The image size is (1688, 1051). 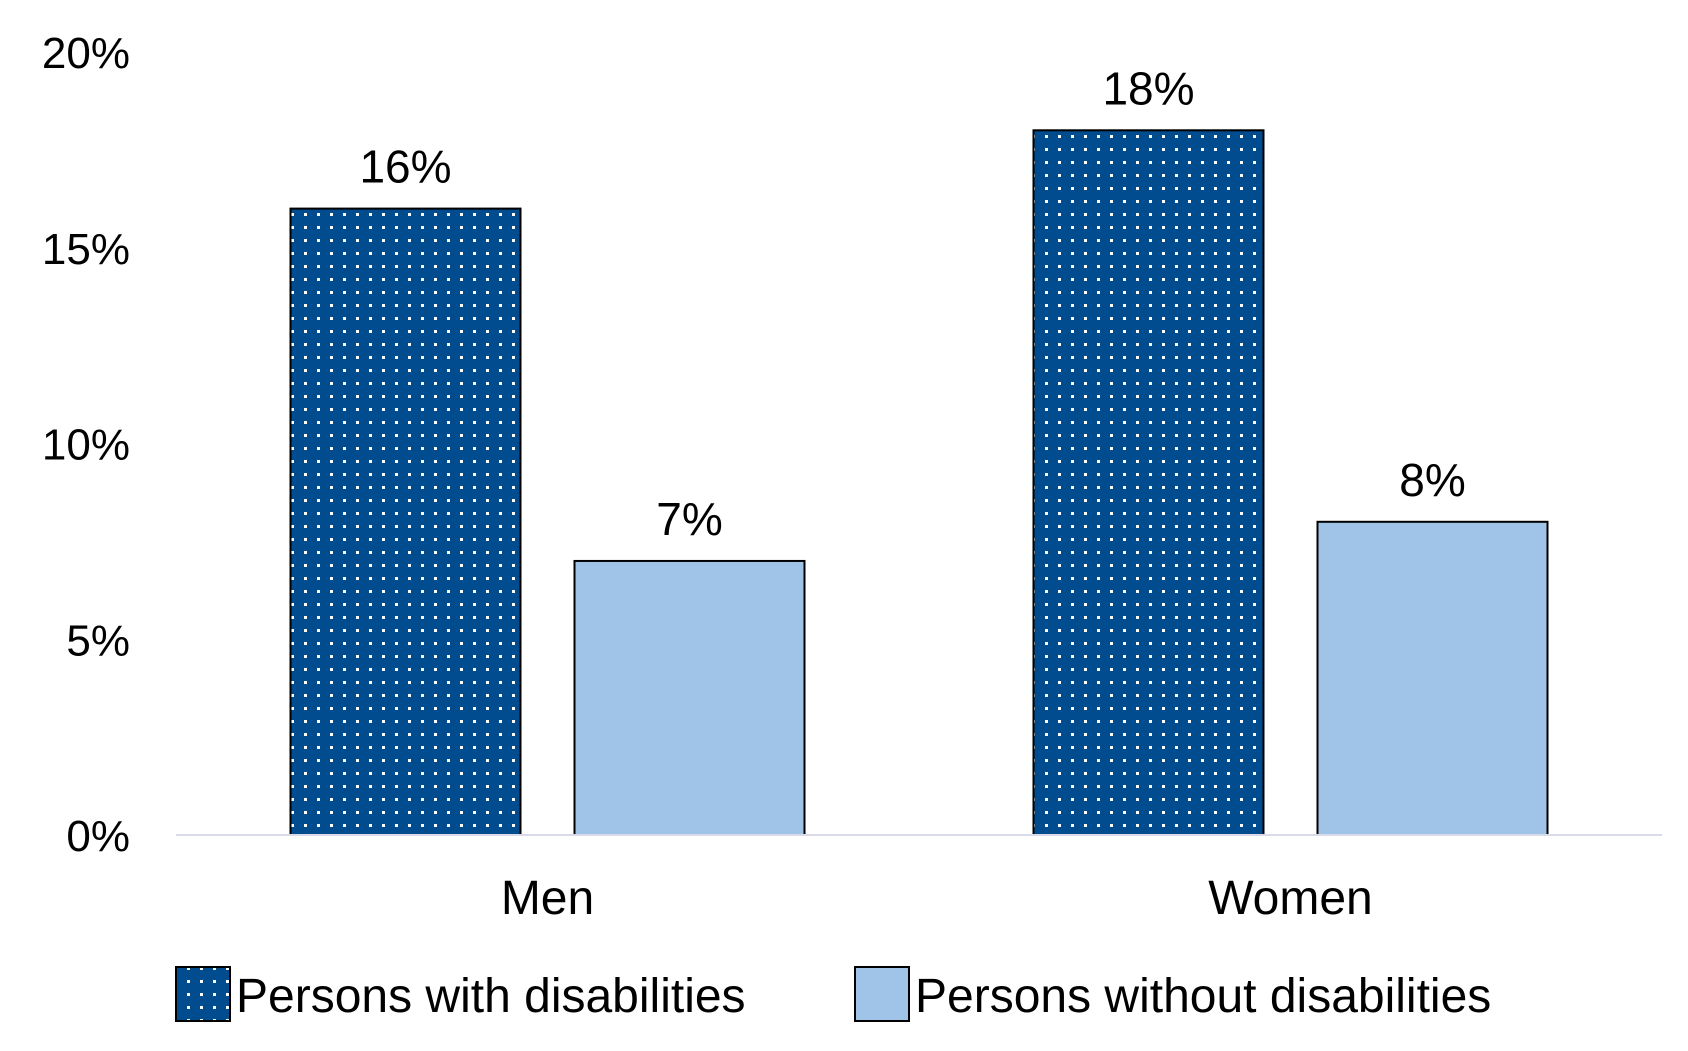 I want to click on bar-women-without-disabilities, so click(x=1432, y=678).